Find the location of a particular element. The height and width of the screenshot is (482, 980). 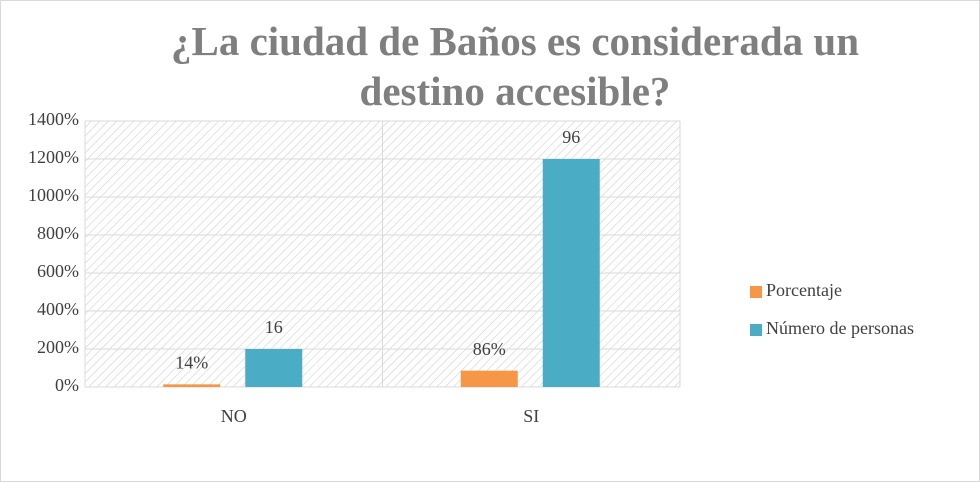

x-tick-label: SI is located at coordinates (531, 416).